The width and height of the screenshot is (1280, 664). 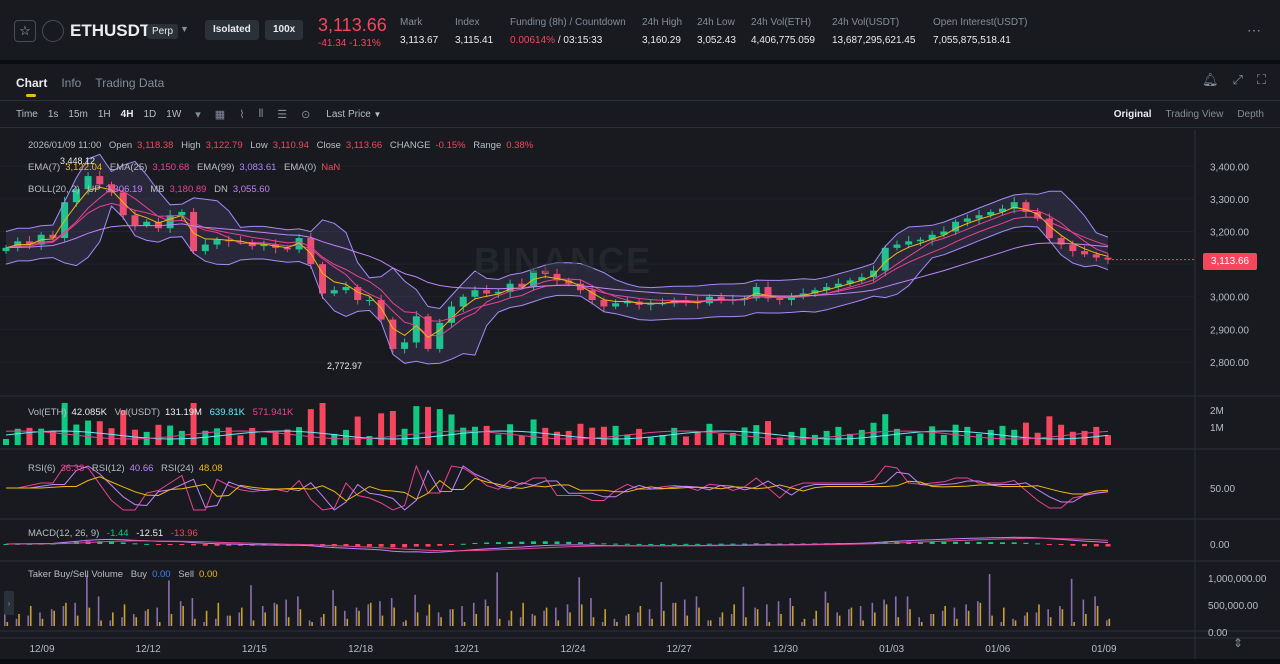 What do you see at coordinates (232, 30) in the screenshot?
I see `margin-mode-button: Isolated` at bounding box center [232, 30].